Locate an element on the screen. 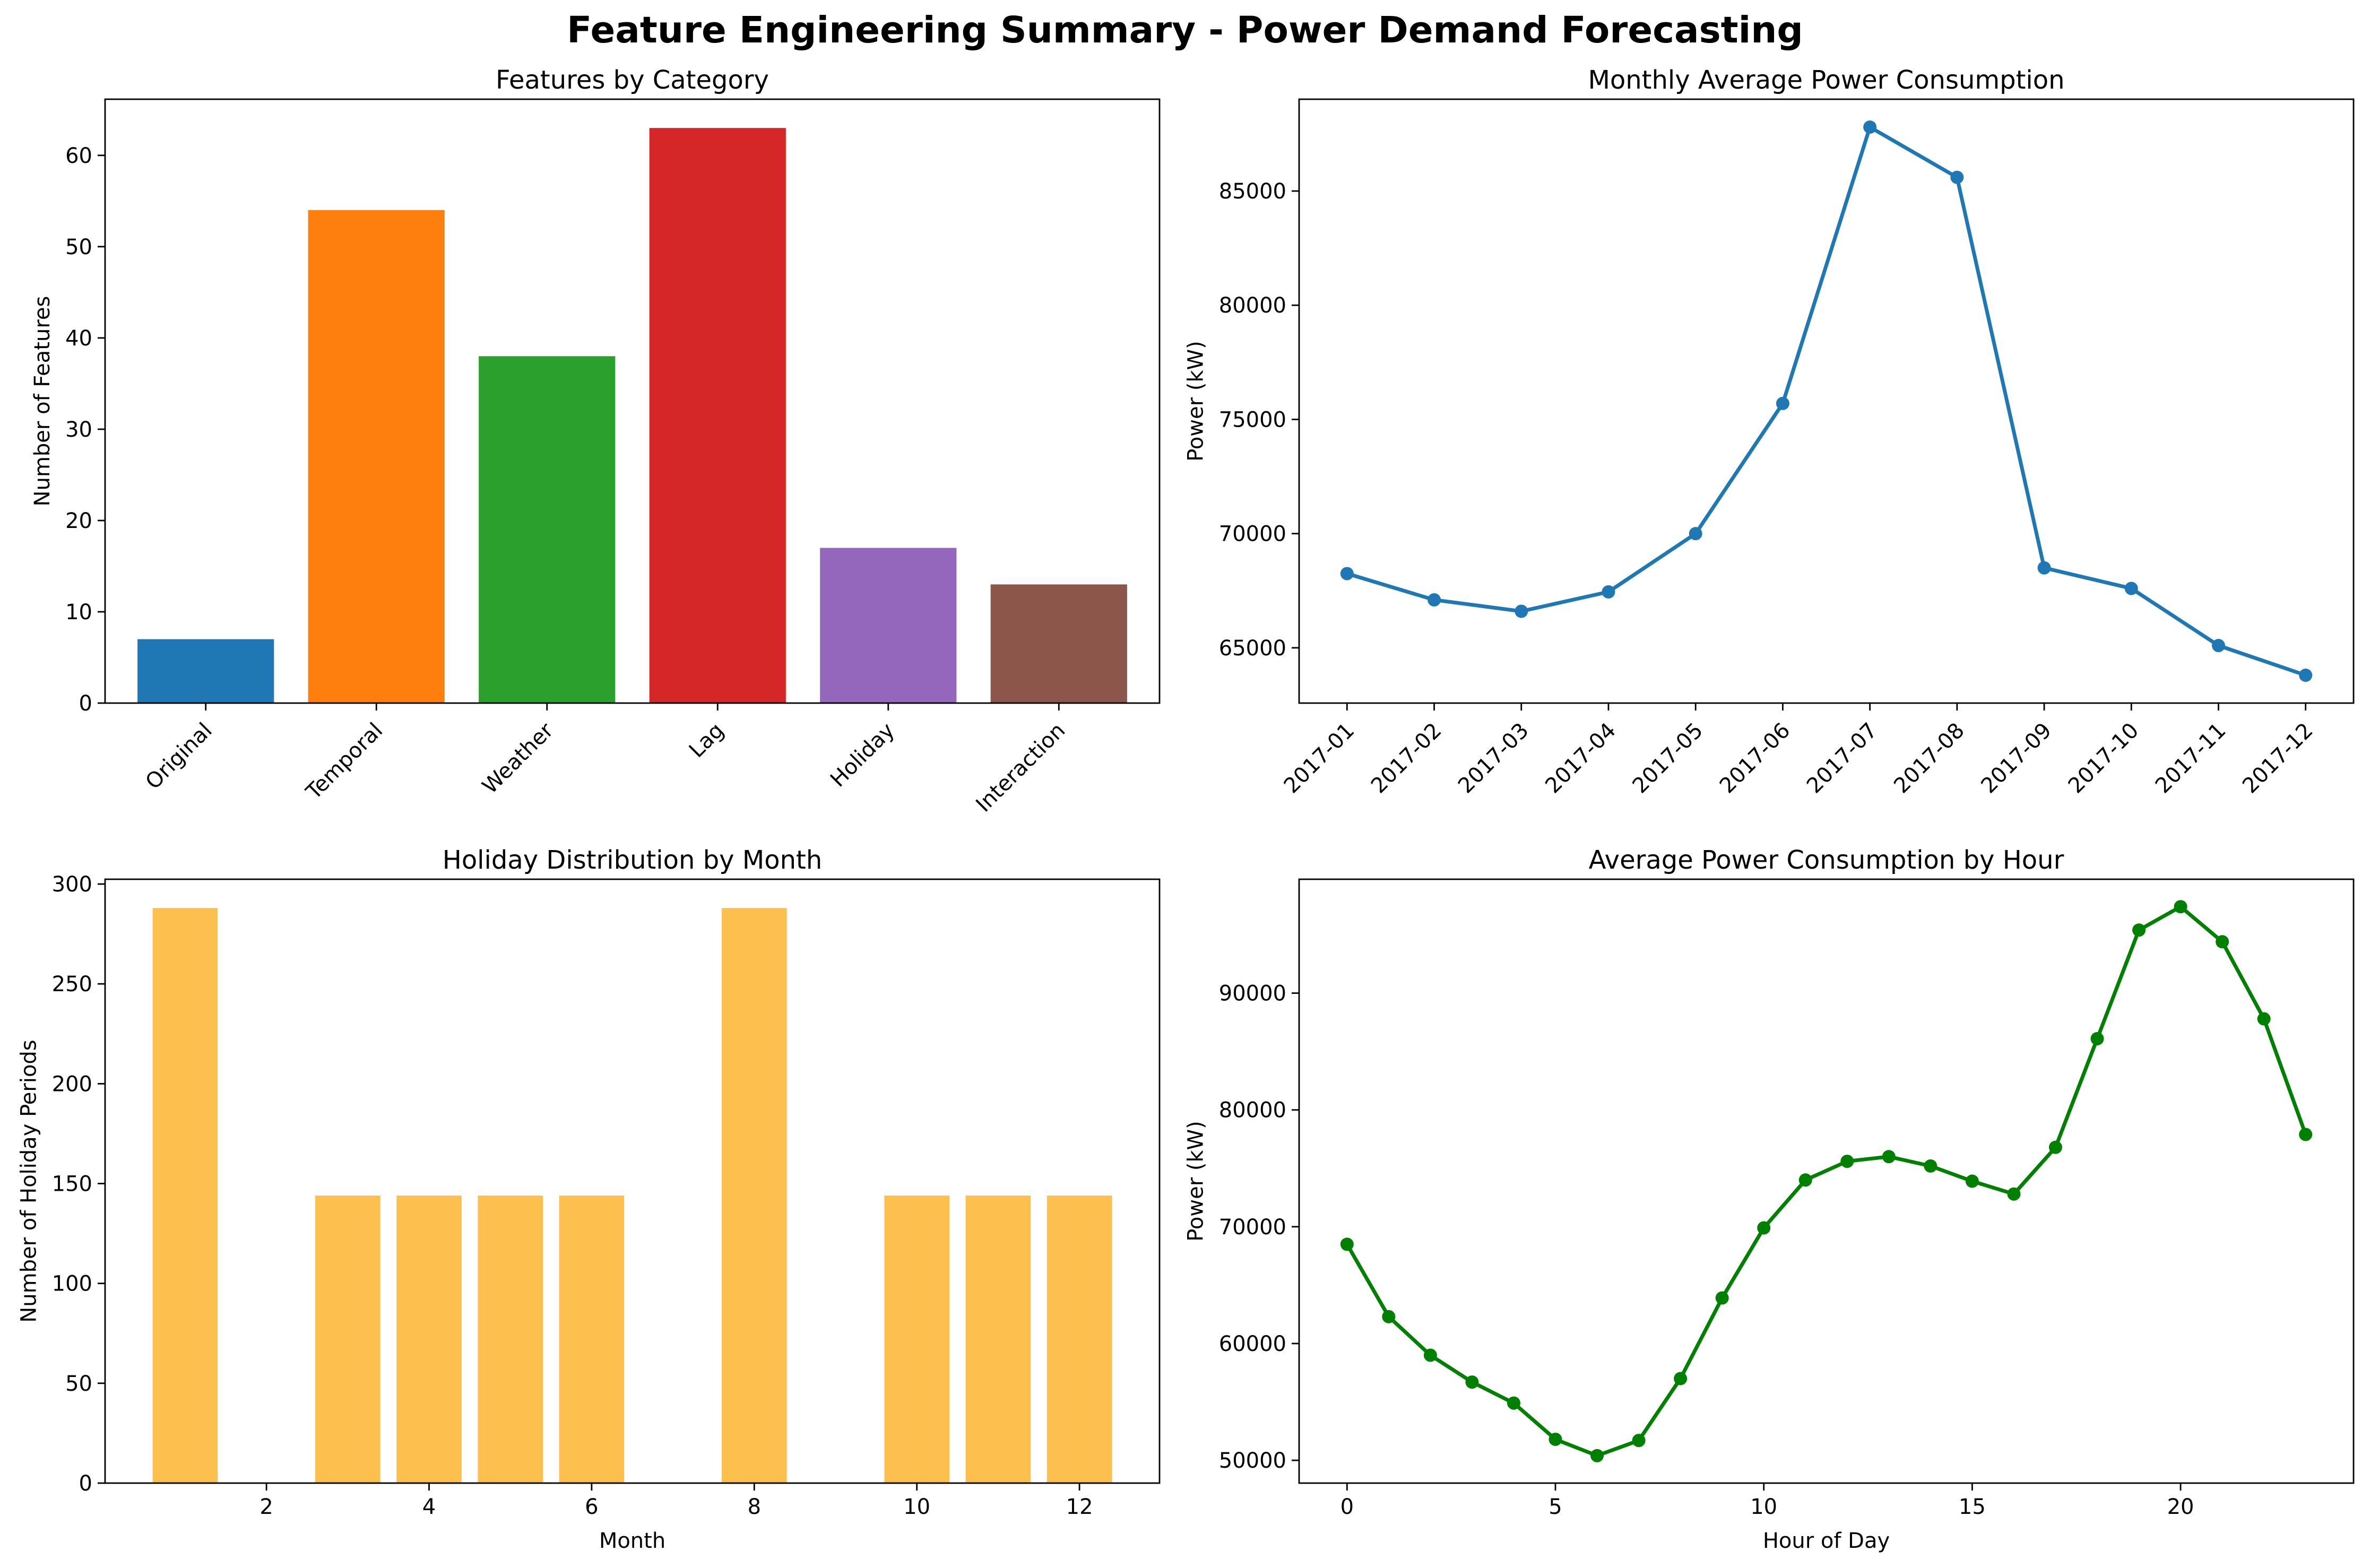 This screenshot has height=1568, width=2370. y-tick-label: 200 is located at coordinates (72, 1084).